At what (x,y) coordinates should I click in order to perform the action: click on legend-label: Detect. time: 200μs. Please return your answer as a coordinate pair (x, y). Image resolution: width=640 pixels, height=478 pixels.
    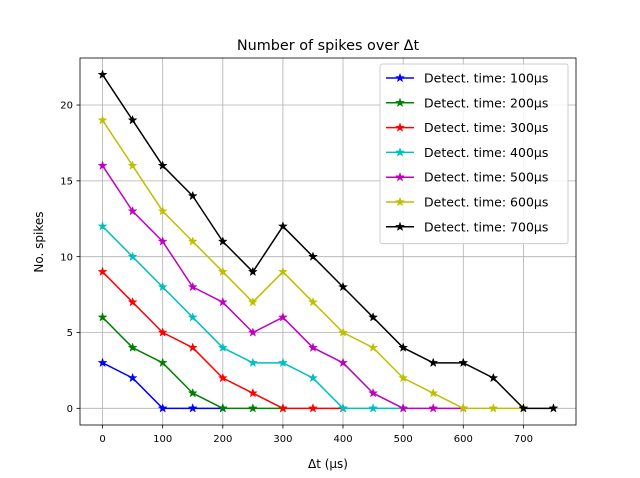
    Looking at the image, I should click on (486, 102).